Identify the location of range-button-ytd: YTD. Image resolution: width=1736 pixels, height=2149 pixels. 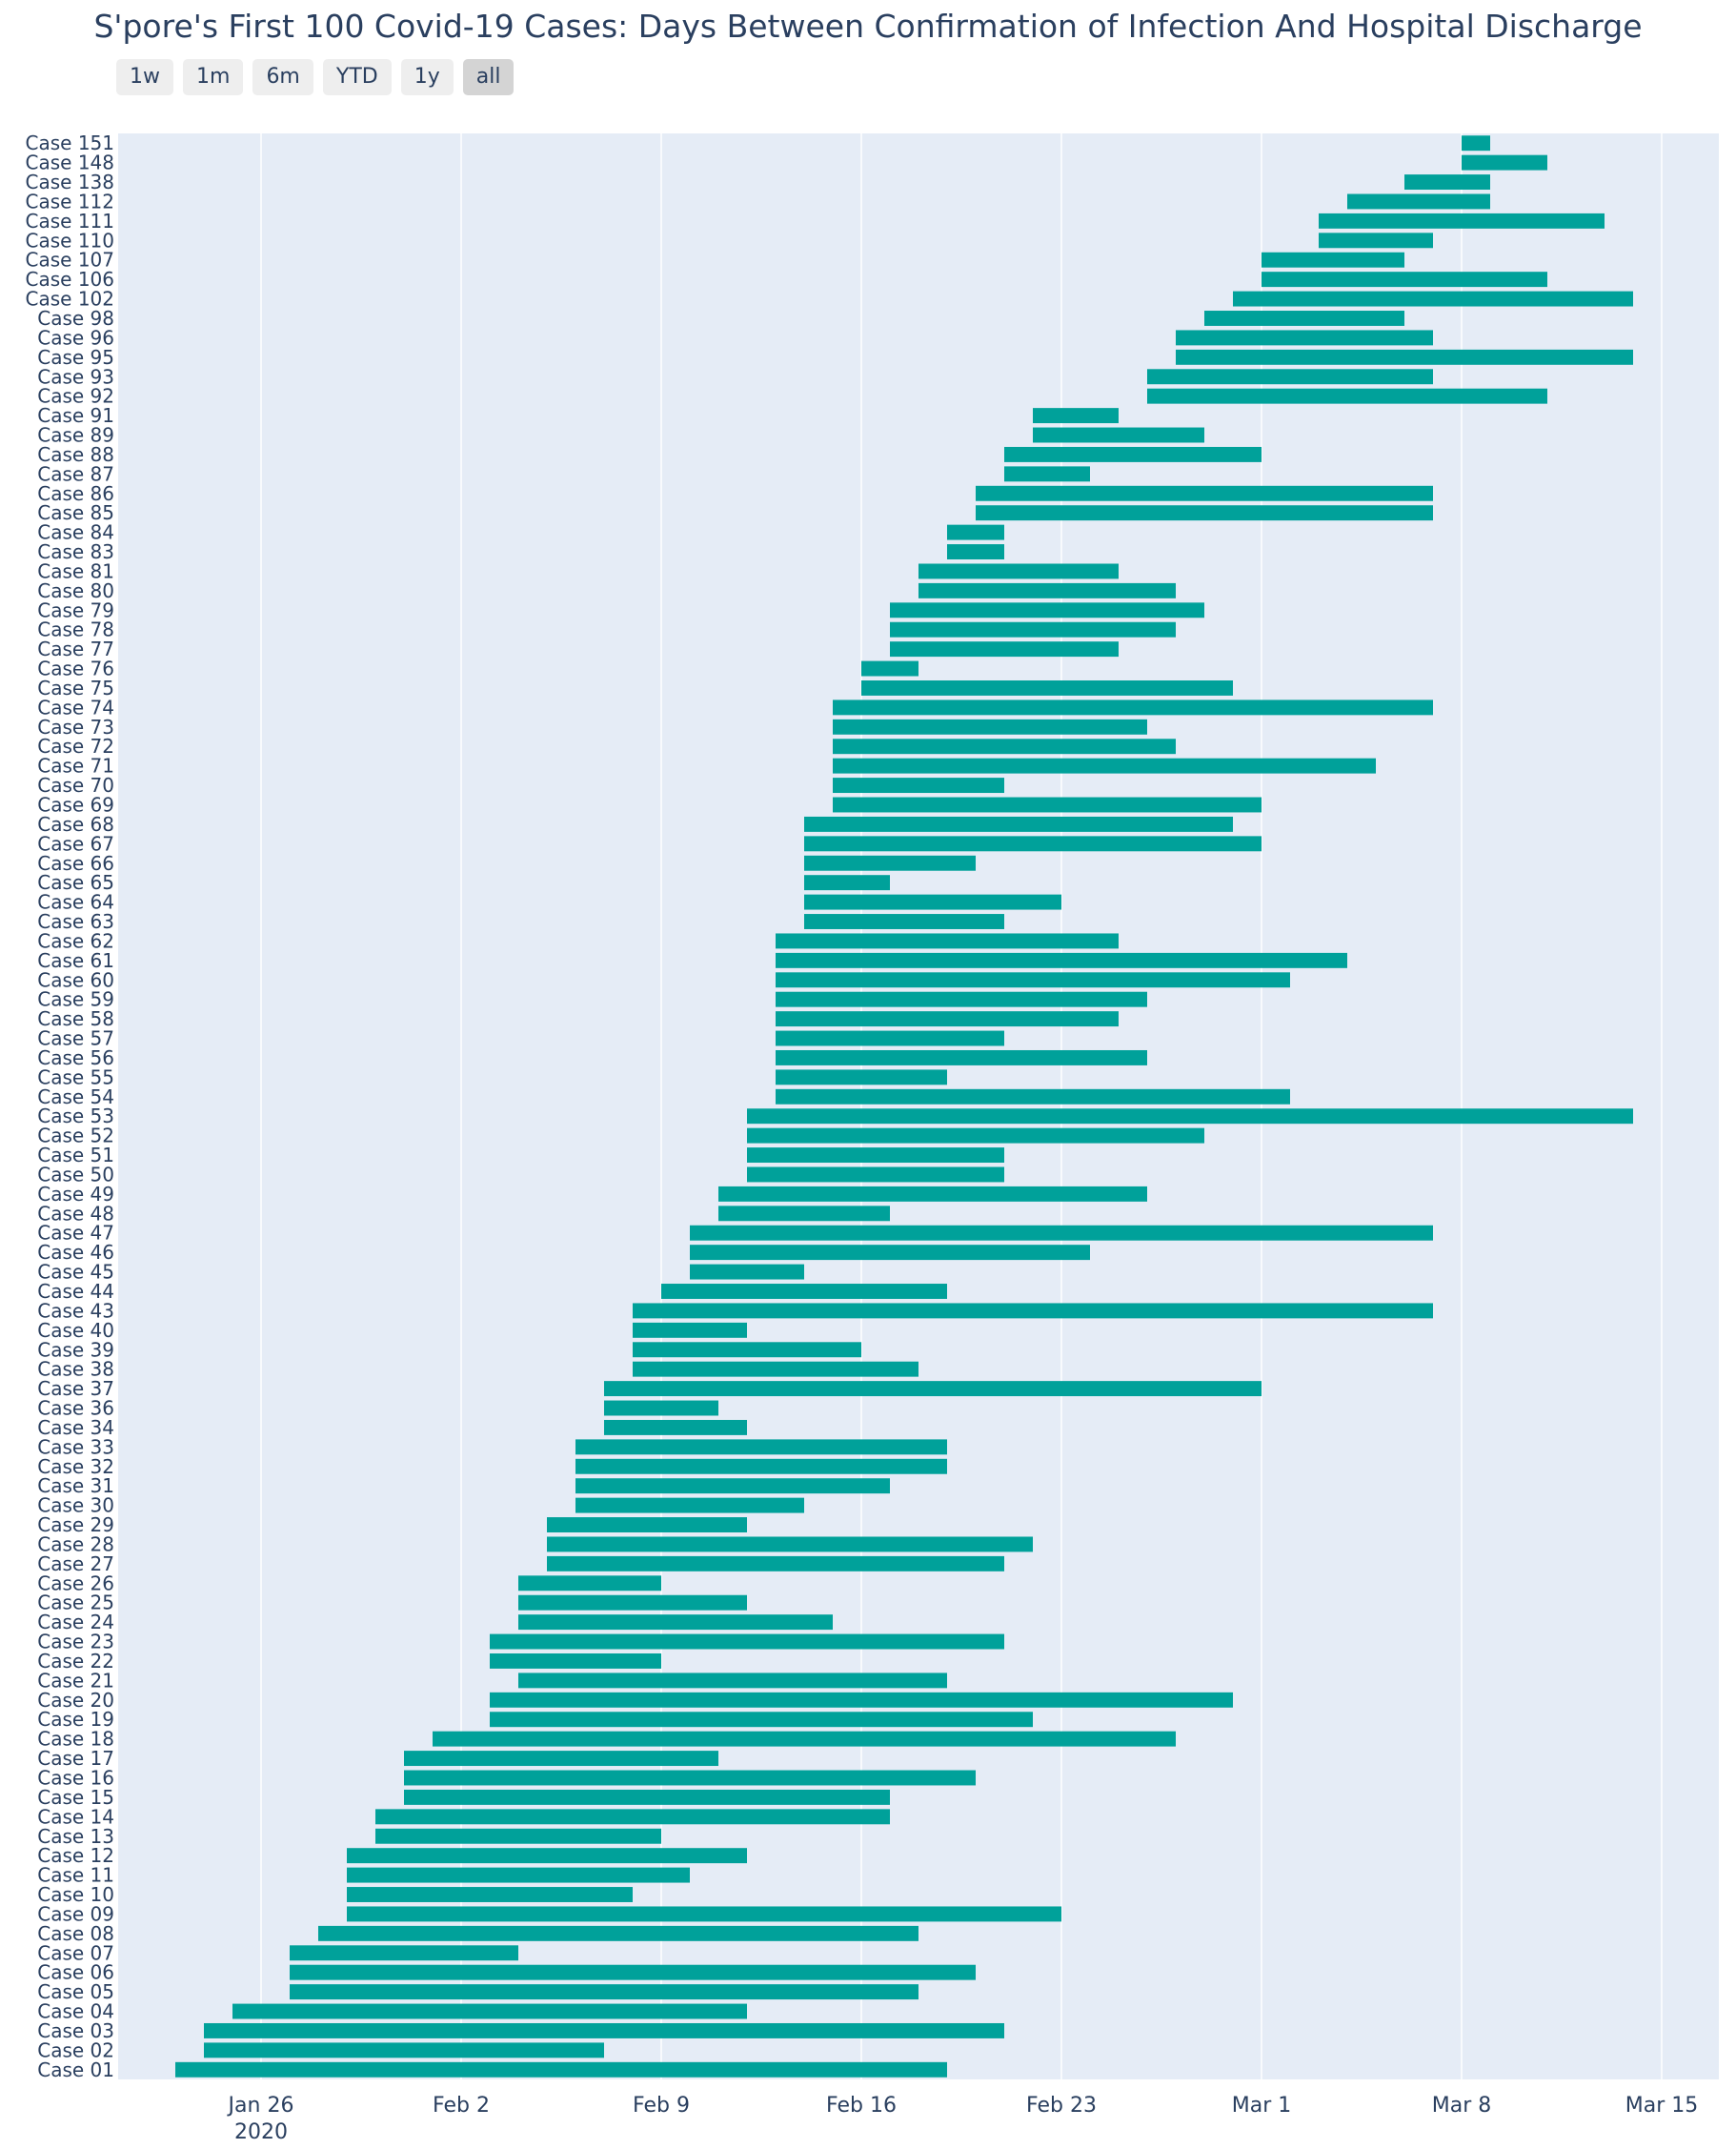
(357, 77).